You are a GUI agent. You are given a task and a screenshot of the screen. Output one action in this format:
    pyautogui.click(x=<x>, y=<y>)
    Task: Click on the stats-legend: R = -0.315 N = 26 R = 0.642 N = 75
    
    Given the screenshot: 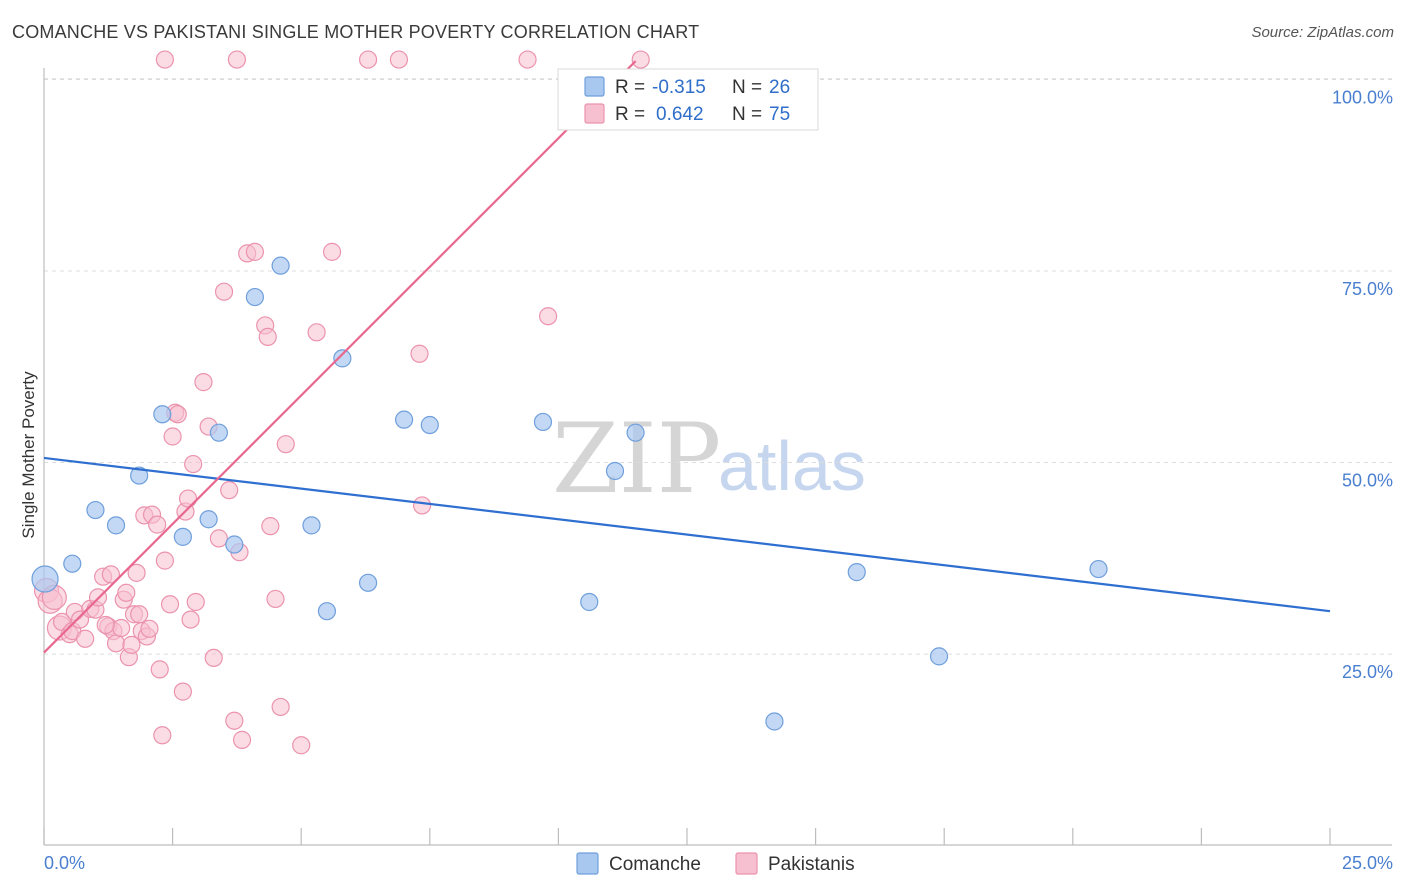 What is the action you would take?
    pyautogui.click(x=688, y=99)
    